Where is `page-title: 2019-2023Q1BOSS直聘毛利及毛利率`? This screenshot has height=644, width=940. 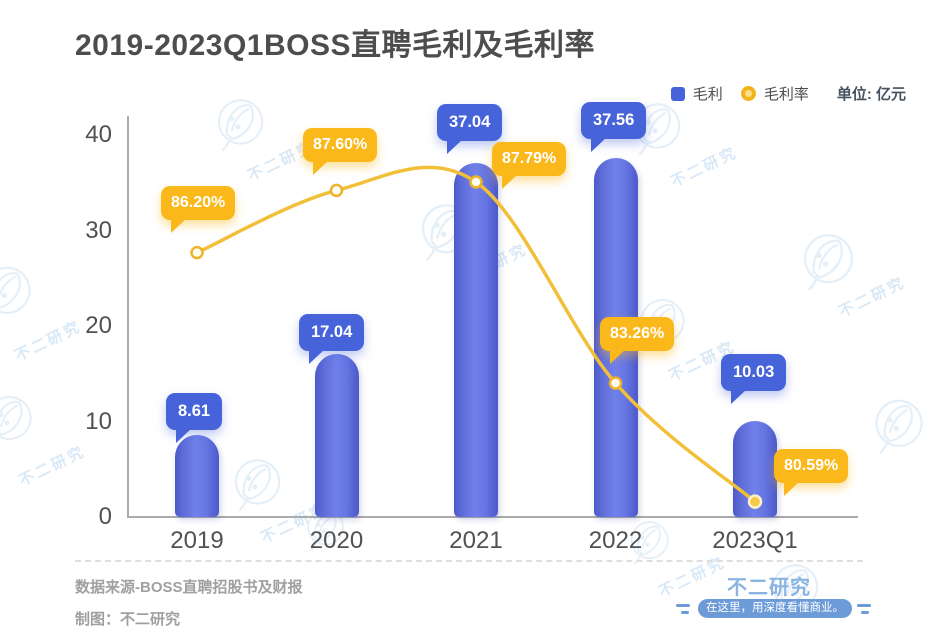 page-title: 2019-2023Q1BOSS直聘毛利及毛利率 is located at coordinates (335, 45).